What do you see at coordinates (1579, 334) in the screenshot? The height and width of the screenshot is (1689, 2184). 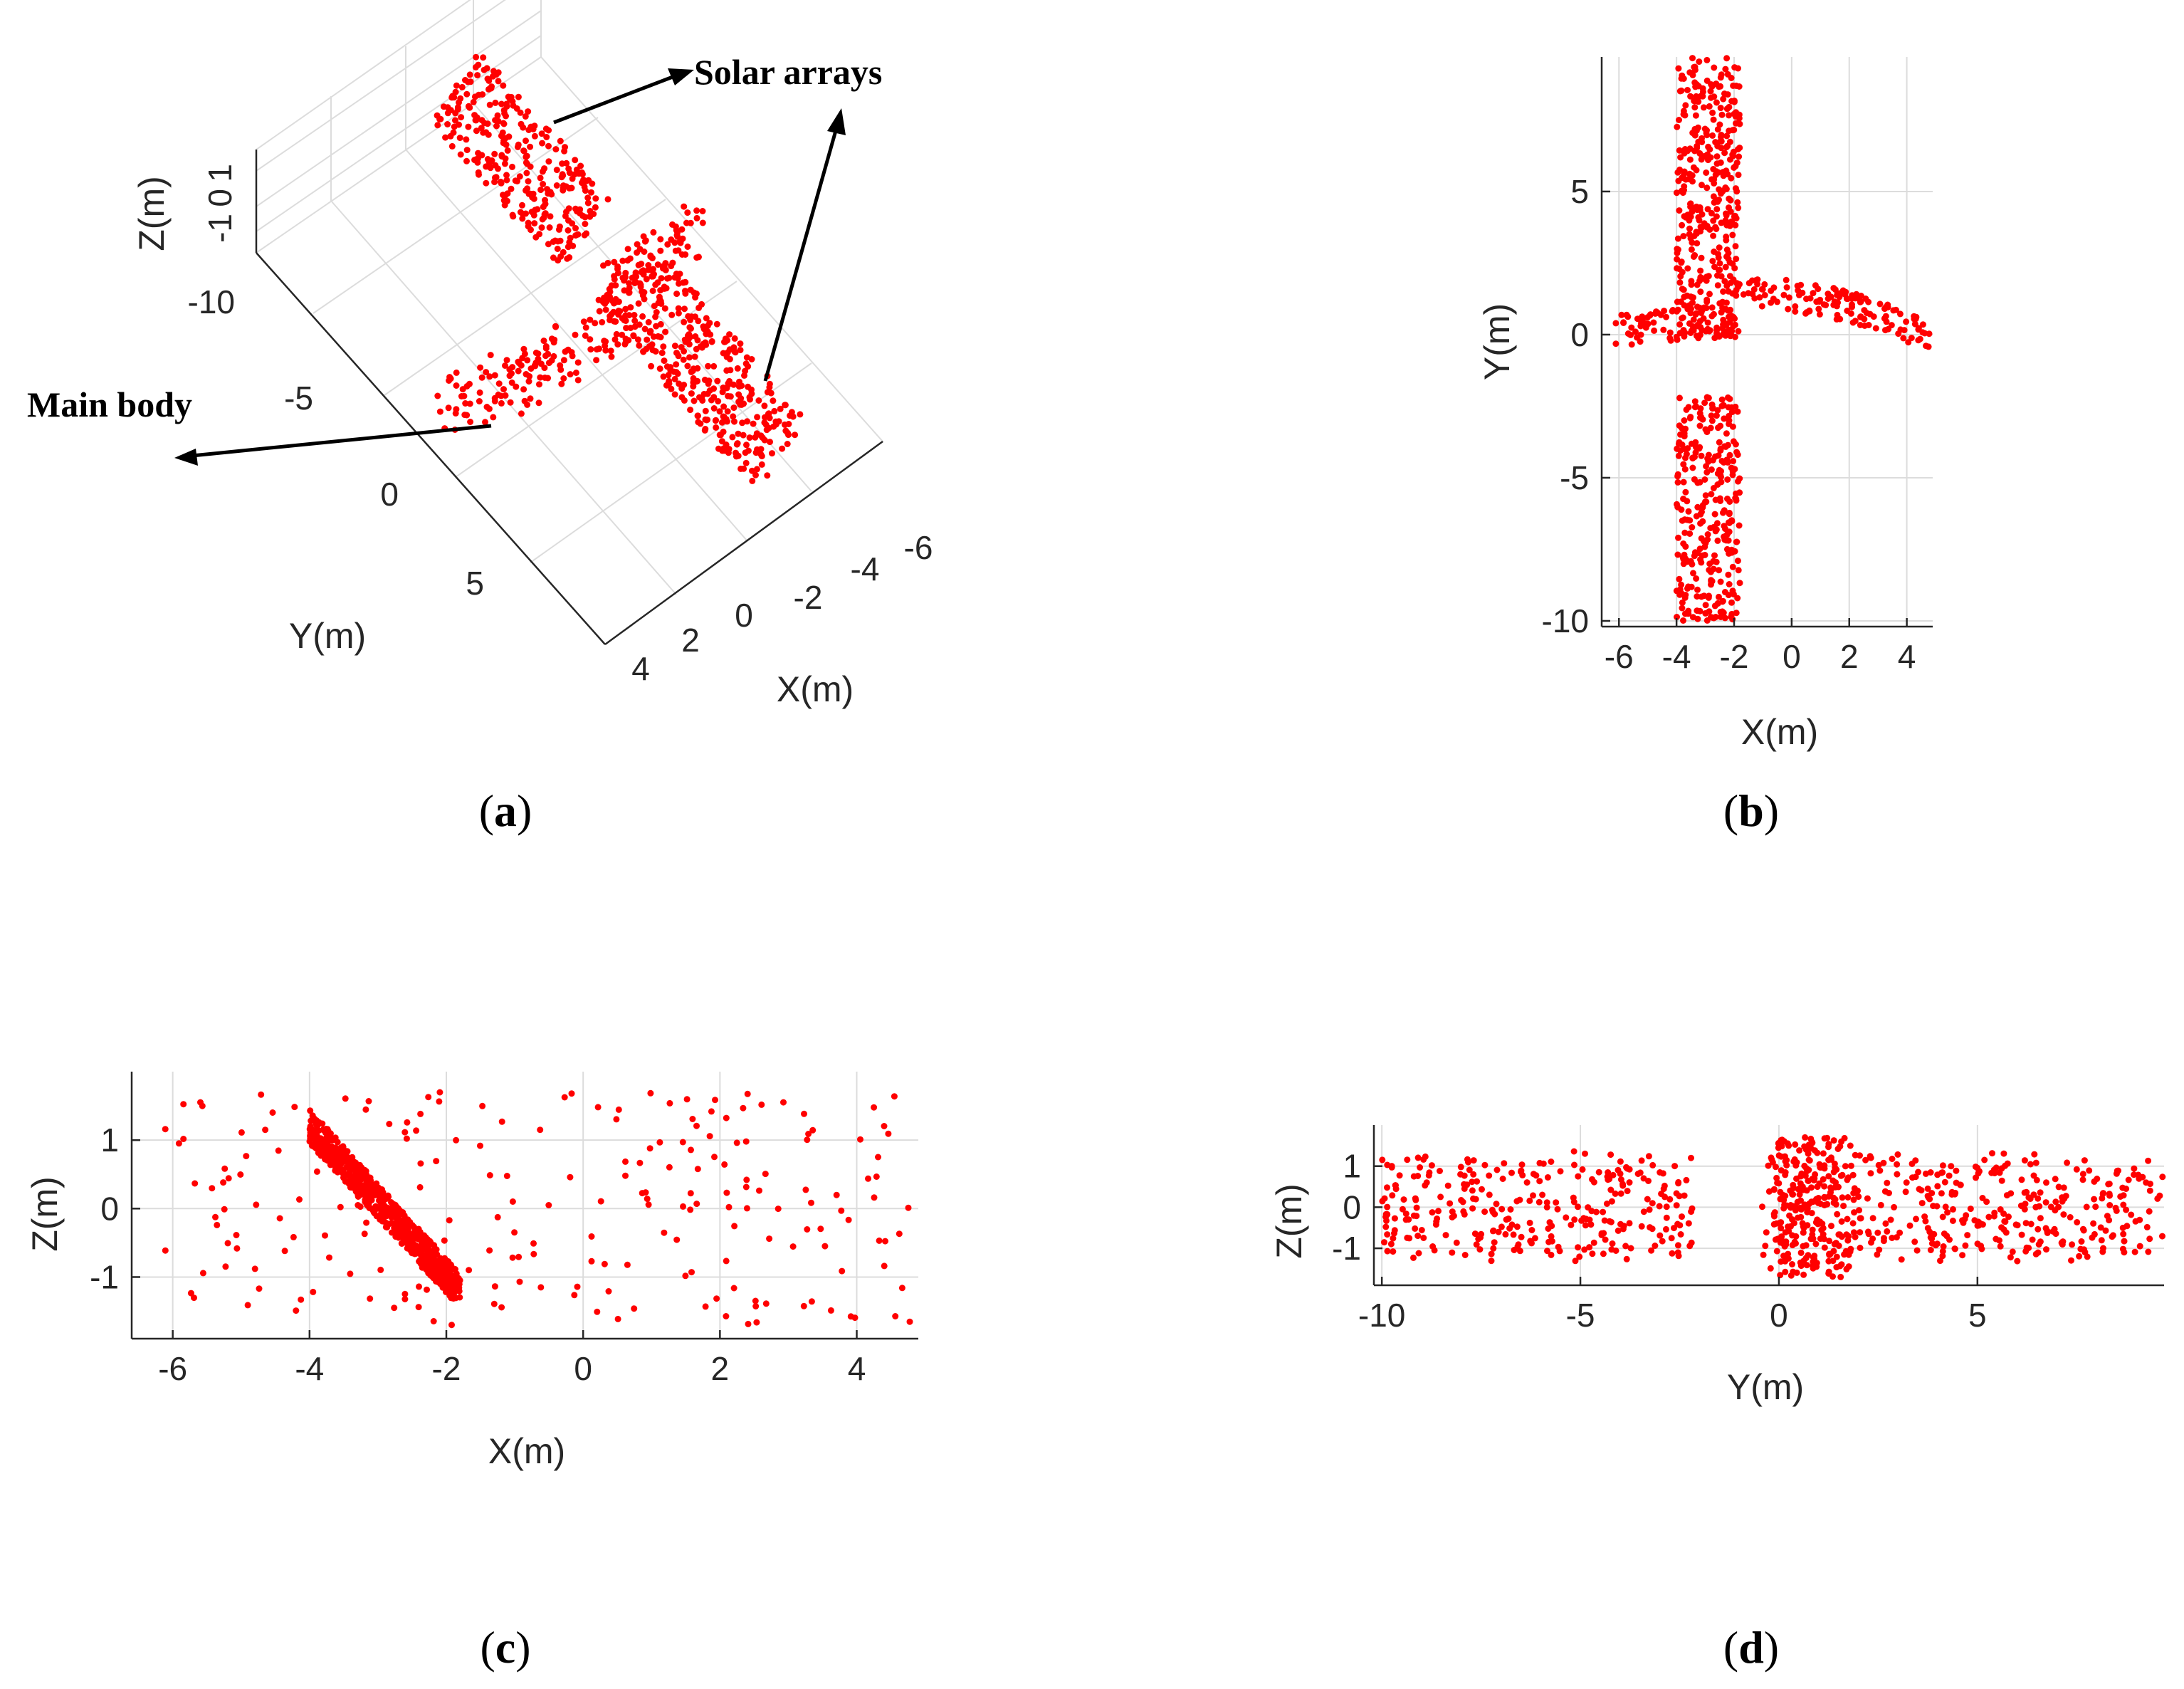 I see `panel-b-ytick: 0` at bounding box center [1579, 334].